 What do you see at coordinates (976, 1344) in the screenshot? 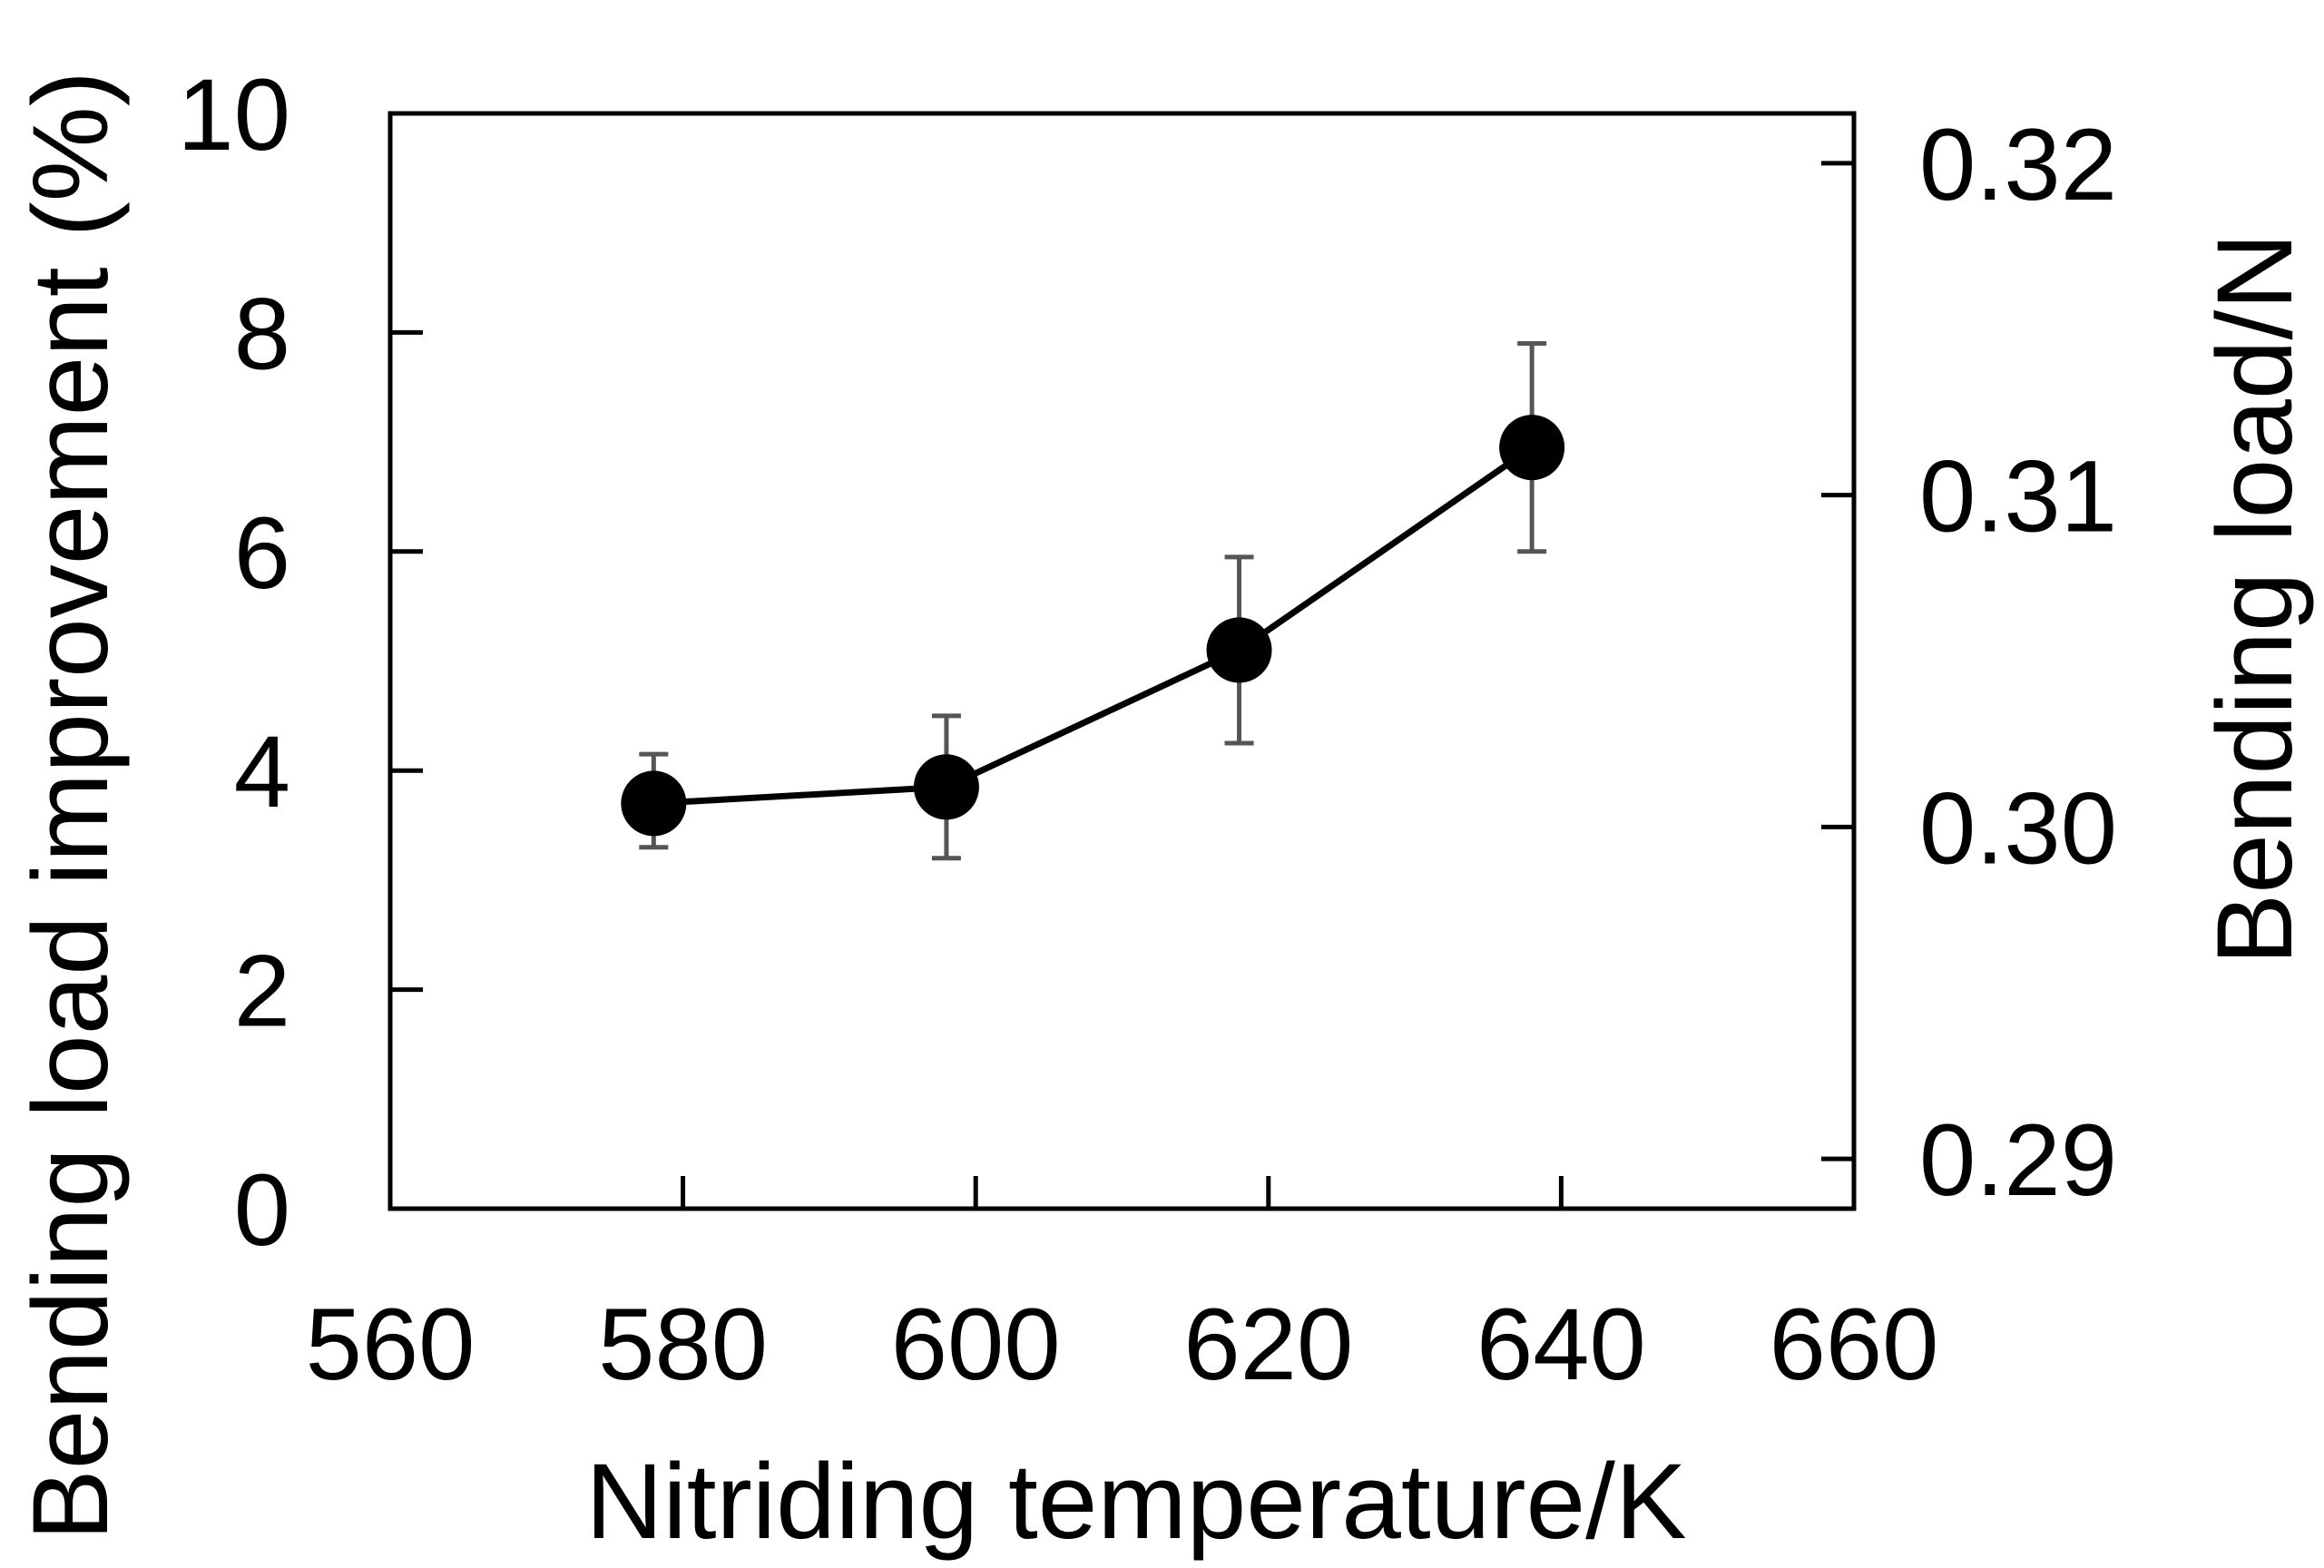
I see `x-tick-label: 600` at bounding box center [976, 1344].